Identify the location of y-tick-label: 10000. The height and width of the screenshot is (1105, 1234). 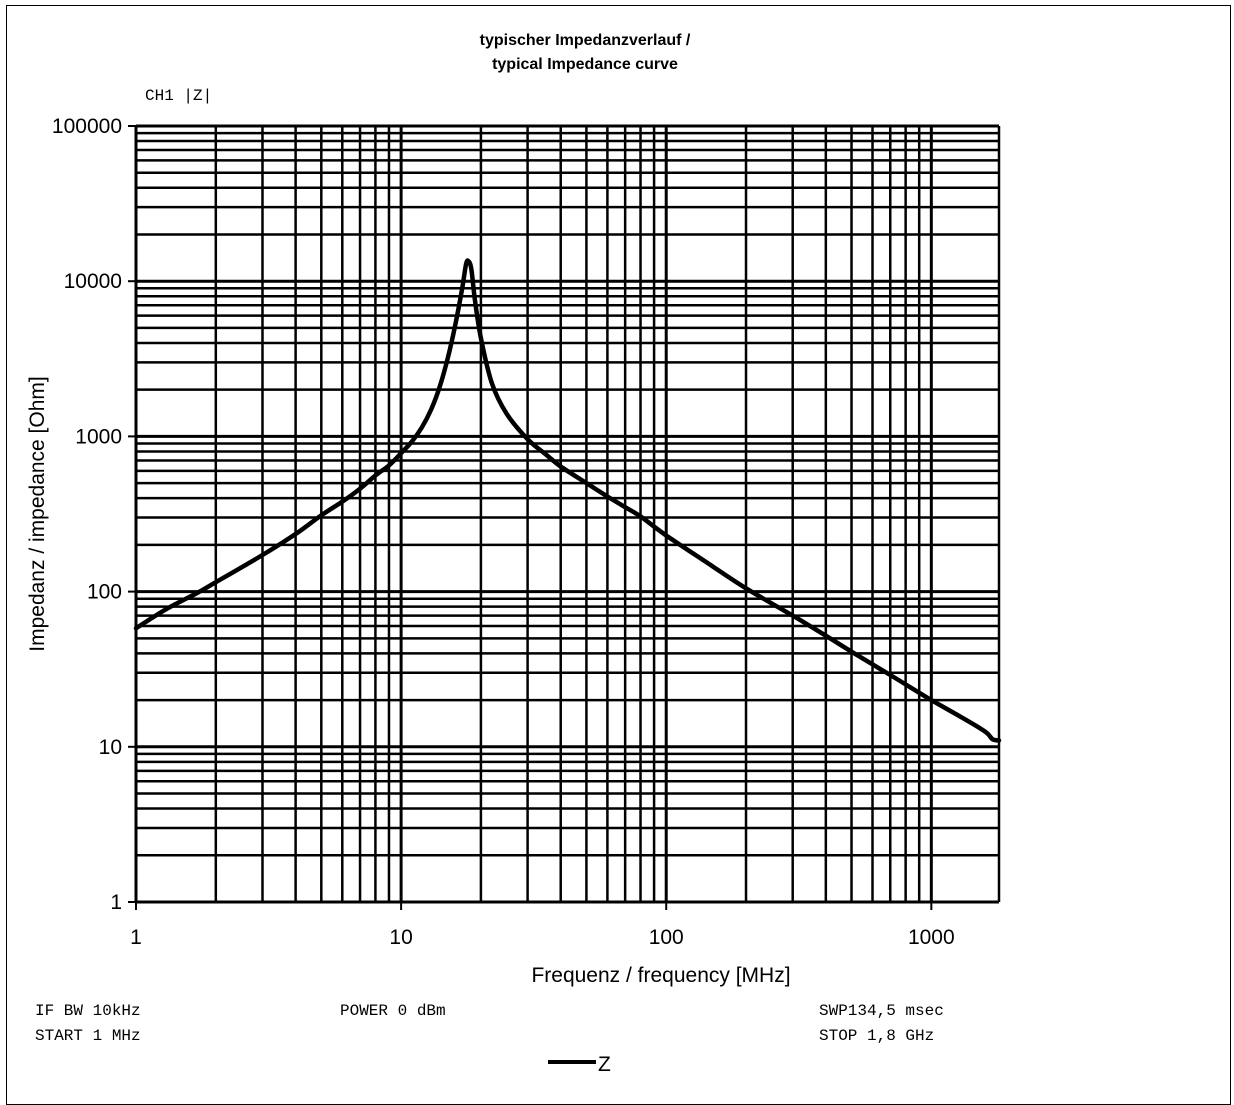
(93, 281).